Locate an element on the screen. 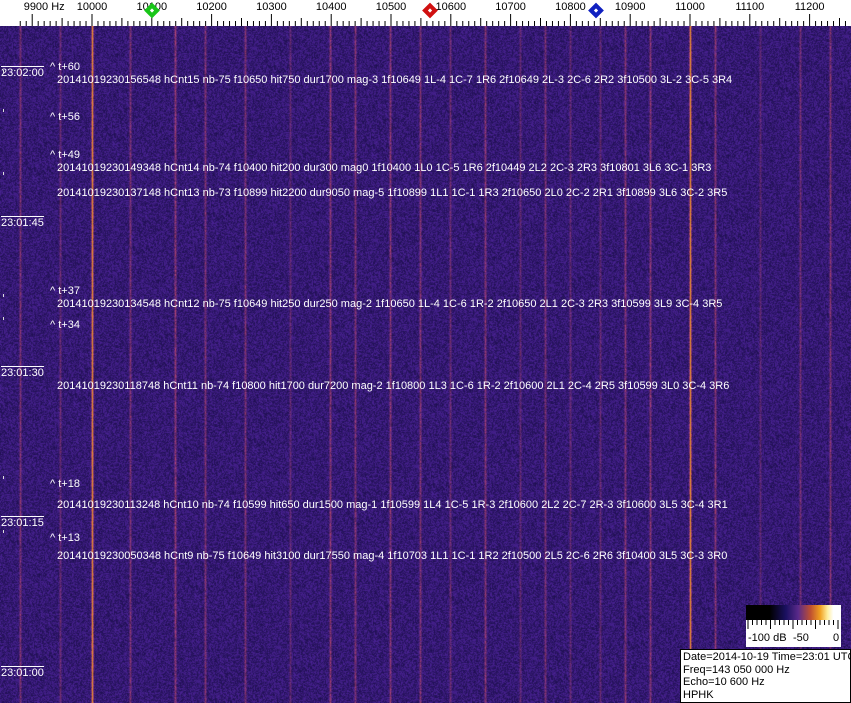 Image resolution: width=851 pixels, height=703 pixels. time-mark: ^ t+56 is located at coordinates (65, 117).